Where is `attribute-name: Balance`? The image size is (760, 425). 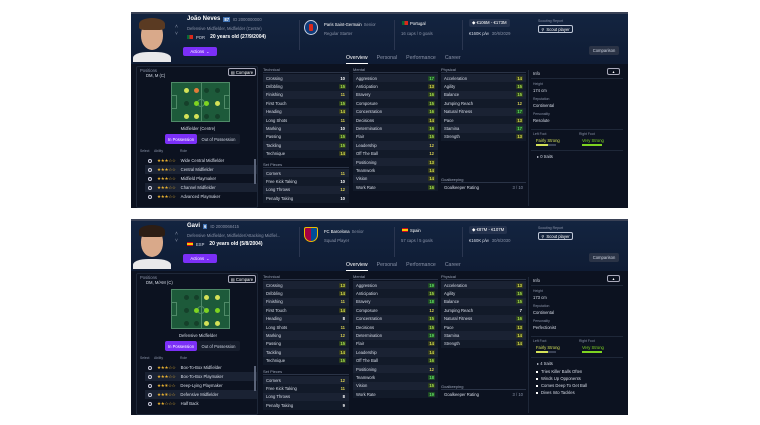
attribute-name: Balance is located at coordinates (452, 95).